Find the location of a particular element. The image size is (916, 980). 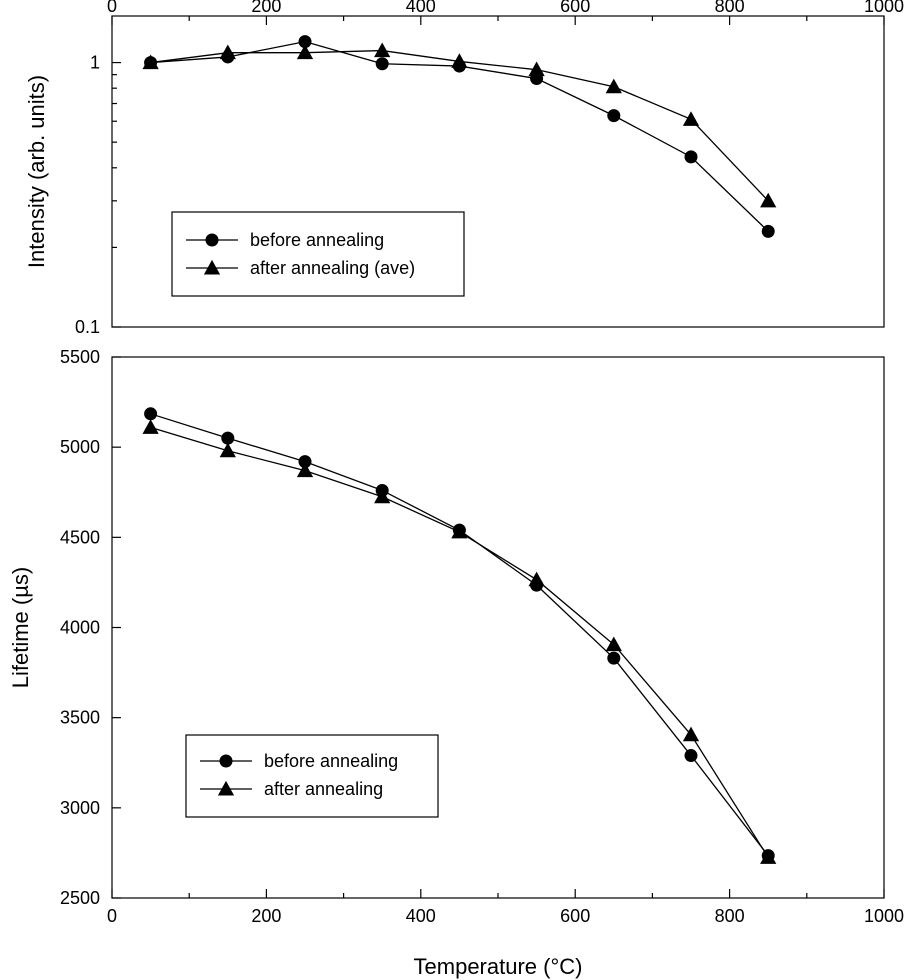

y-tick-label: 4500 is located at coordinates (80, 537).